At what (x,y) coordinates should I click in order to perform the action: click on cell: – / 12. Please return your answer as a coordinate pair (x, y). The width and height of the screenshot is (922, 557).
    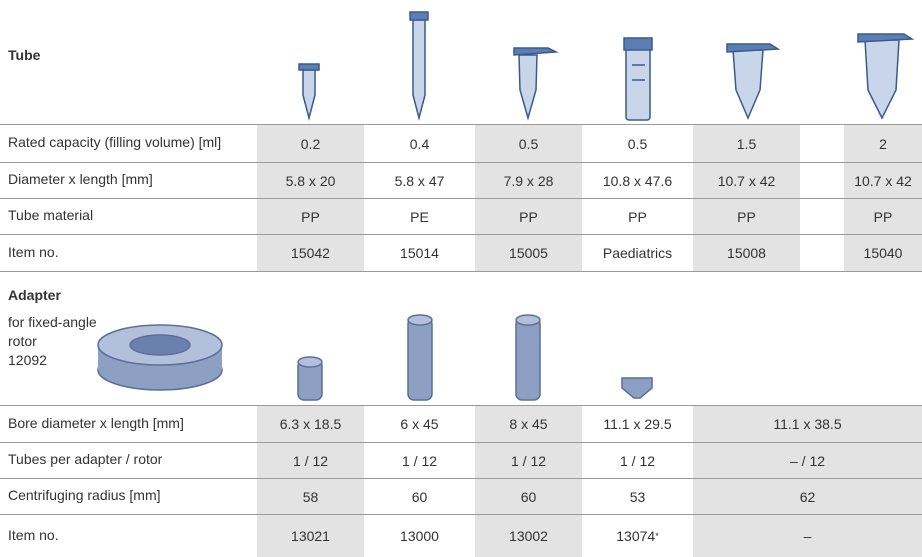
    Looking at the image, I should click on (807, 460).